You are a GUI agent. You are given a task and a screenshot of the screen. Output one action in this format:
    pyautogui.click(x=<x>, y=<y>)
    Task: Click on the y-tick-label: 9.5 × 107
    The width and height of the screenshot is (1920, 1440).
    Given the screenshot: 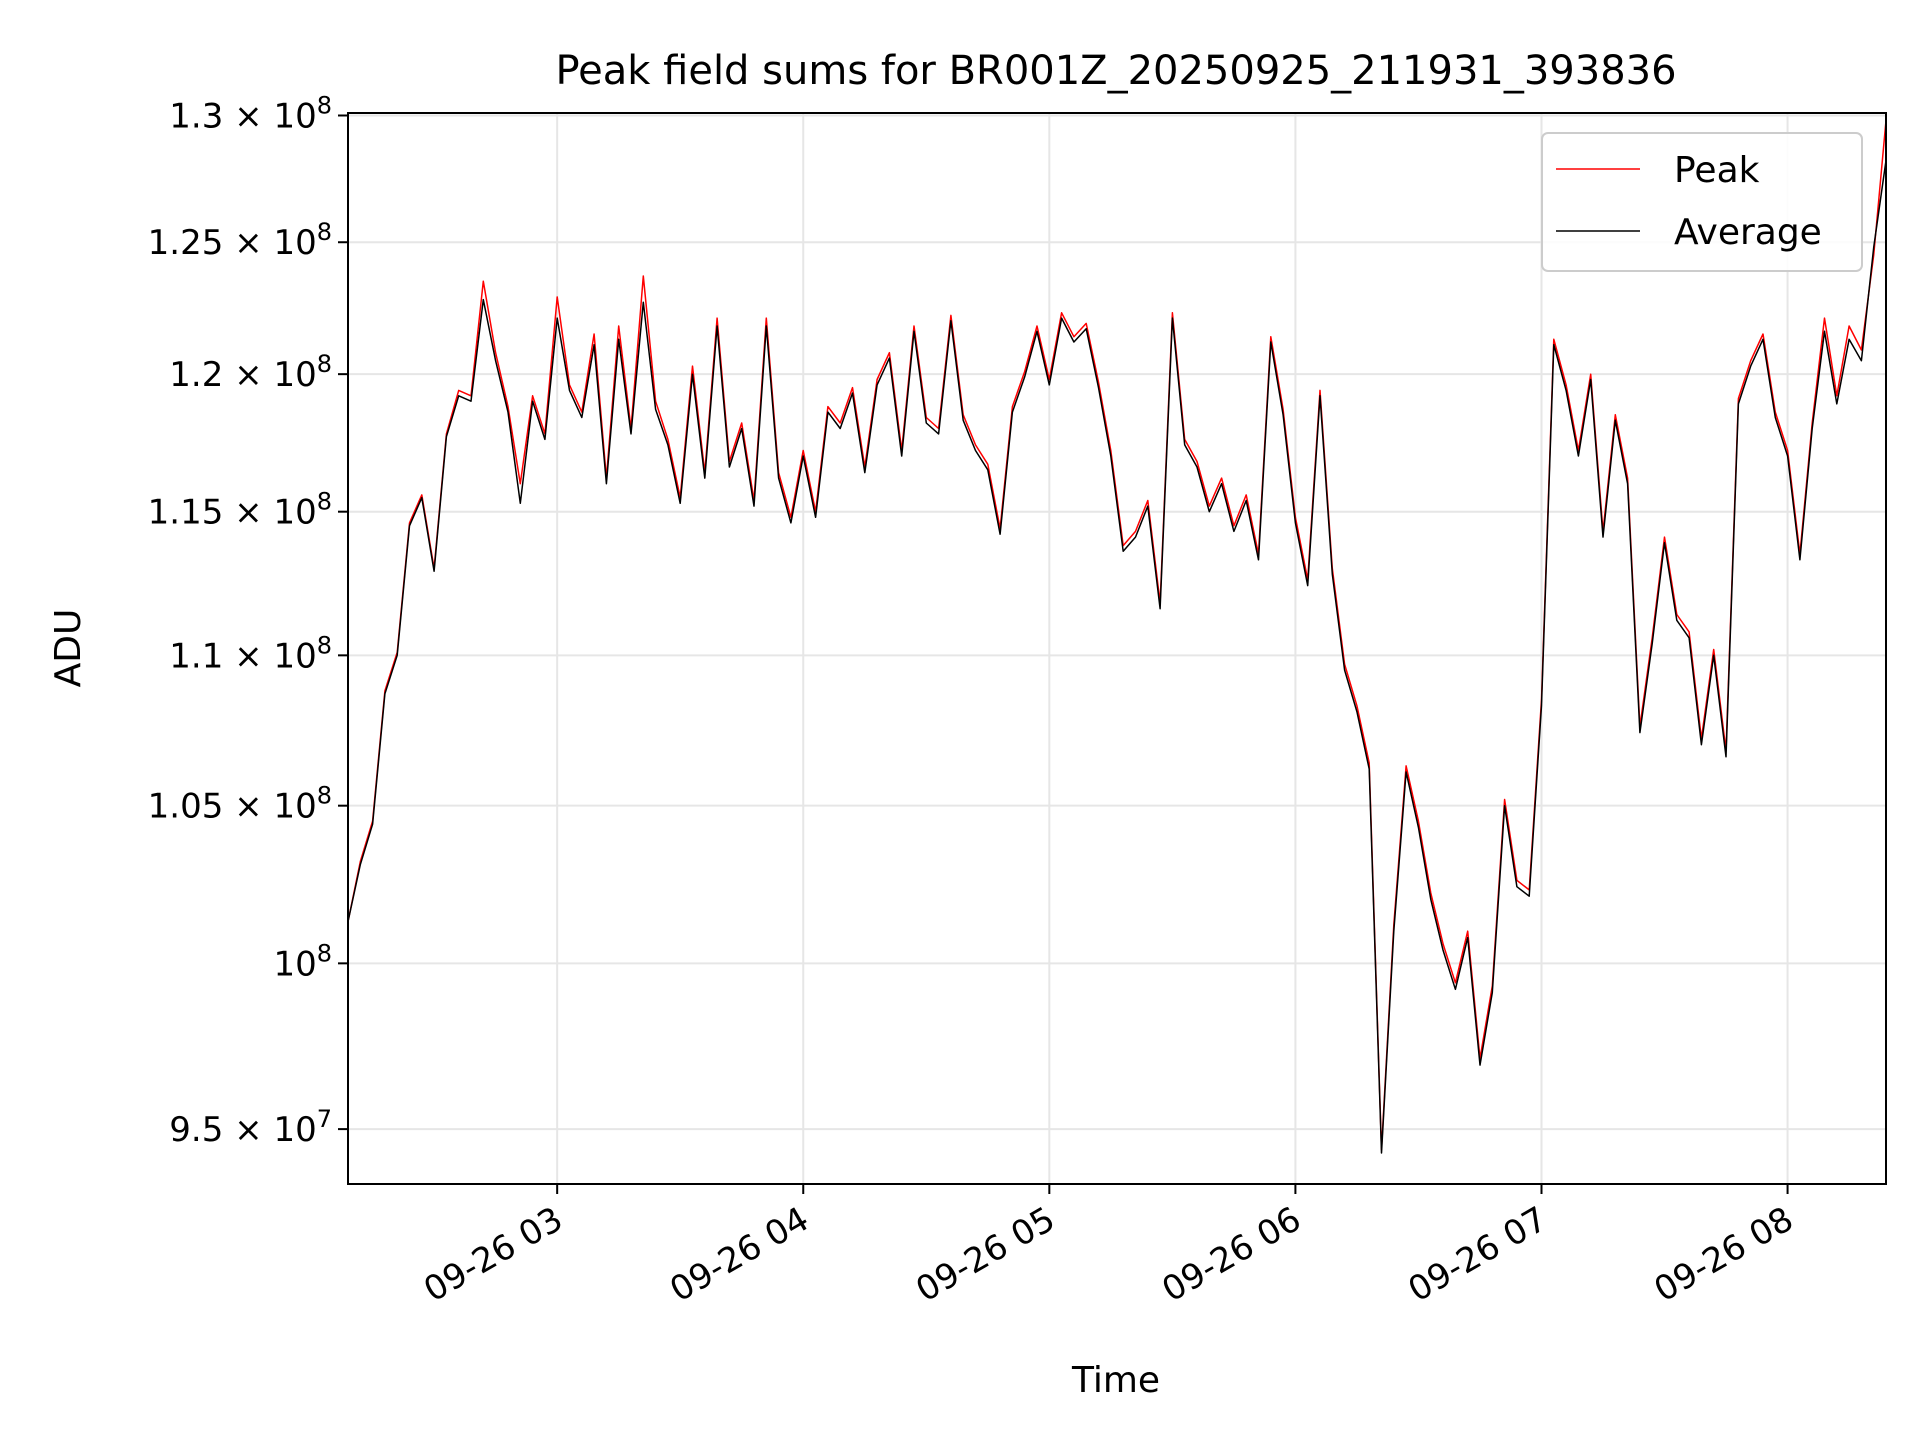 What is the action you would take?
    pyautogui.click(x=250, y=1127)
    